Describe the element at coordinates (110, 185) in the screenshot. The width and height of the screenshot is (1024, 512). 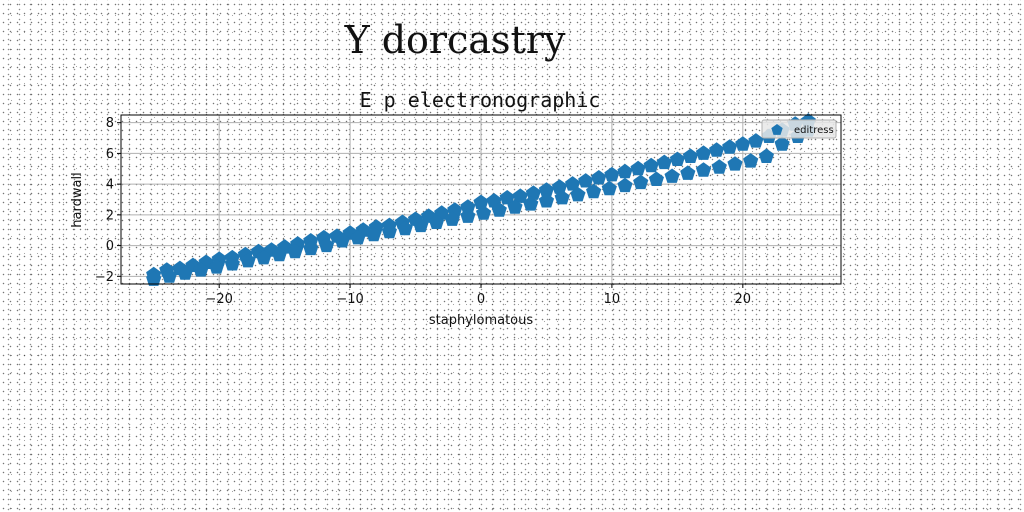
I see `y-tick-label: 4` at that location.